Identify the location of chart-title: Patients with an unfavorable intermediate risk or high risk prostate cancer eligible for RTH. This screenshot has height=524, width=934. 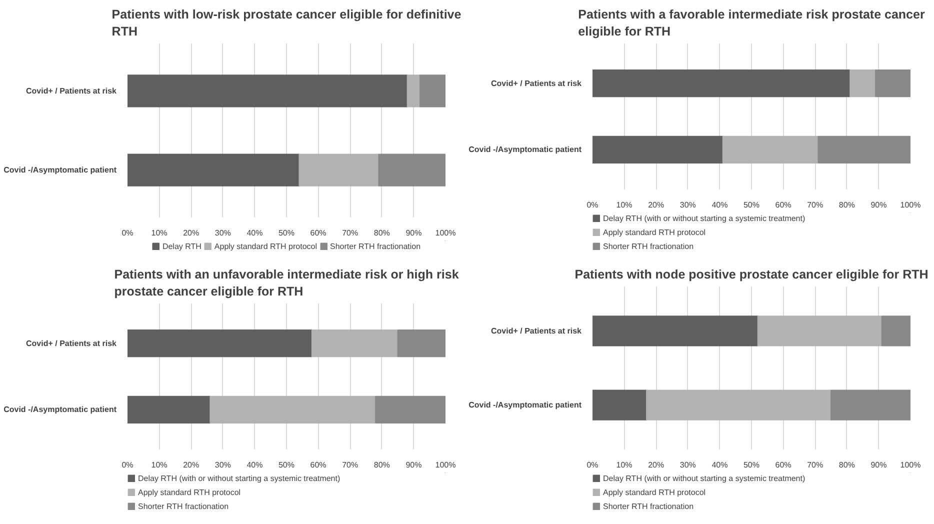
(286, 283).